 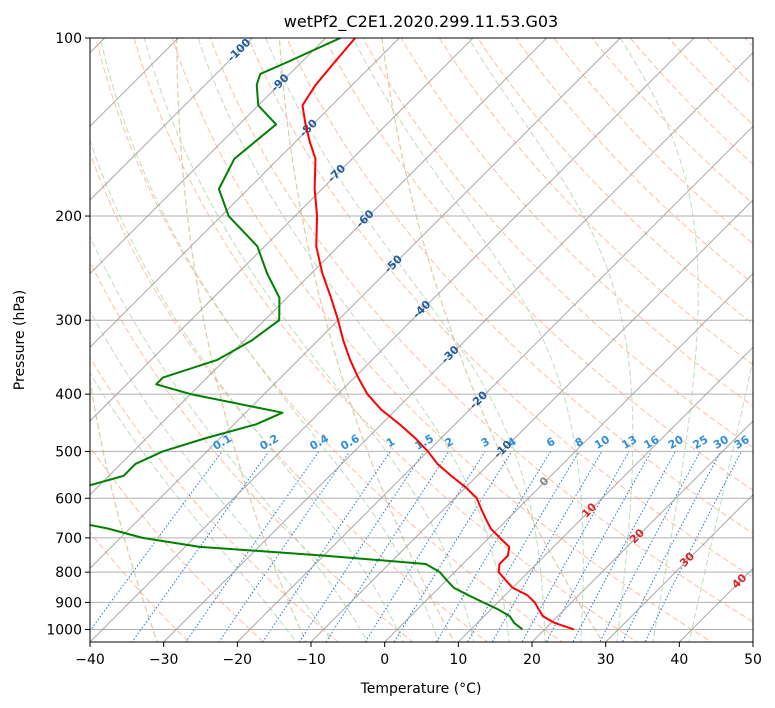 What do you see at coordinates (68, 217) in the screenshot?
I see `y-tick-label: 200` at bounding box center [68, 217].